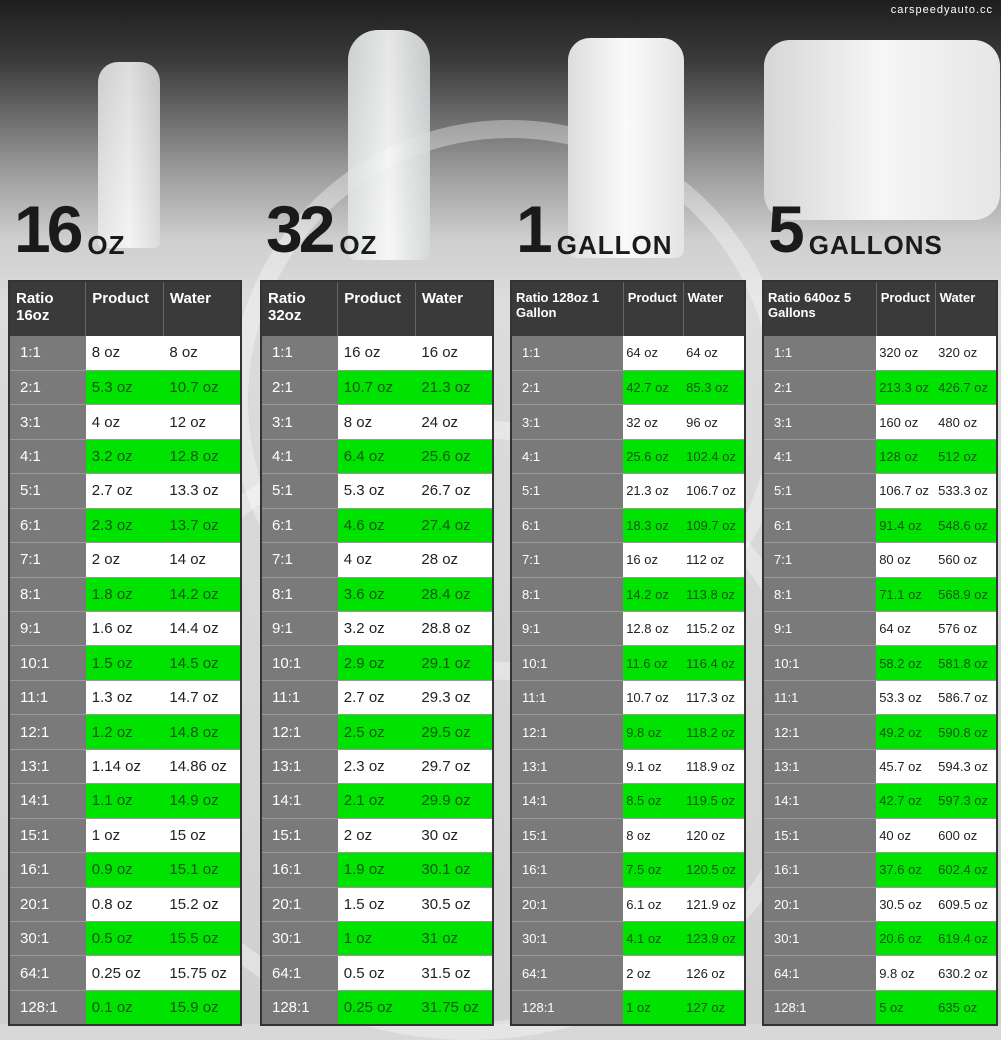 The height and width of the screenshot is (1040, 1001). What do you see at coordinates (628, 801) in the screenshot?
I see `table-row: 14:1 8.5 oz 119.5 oz` at bounding box center [628, 801].